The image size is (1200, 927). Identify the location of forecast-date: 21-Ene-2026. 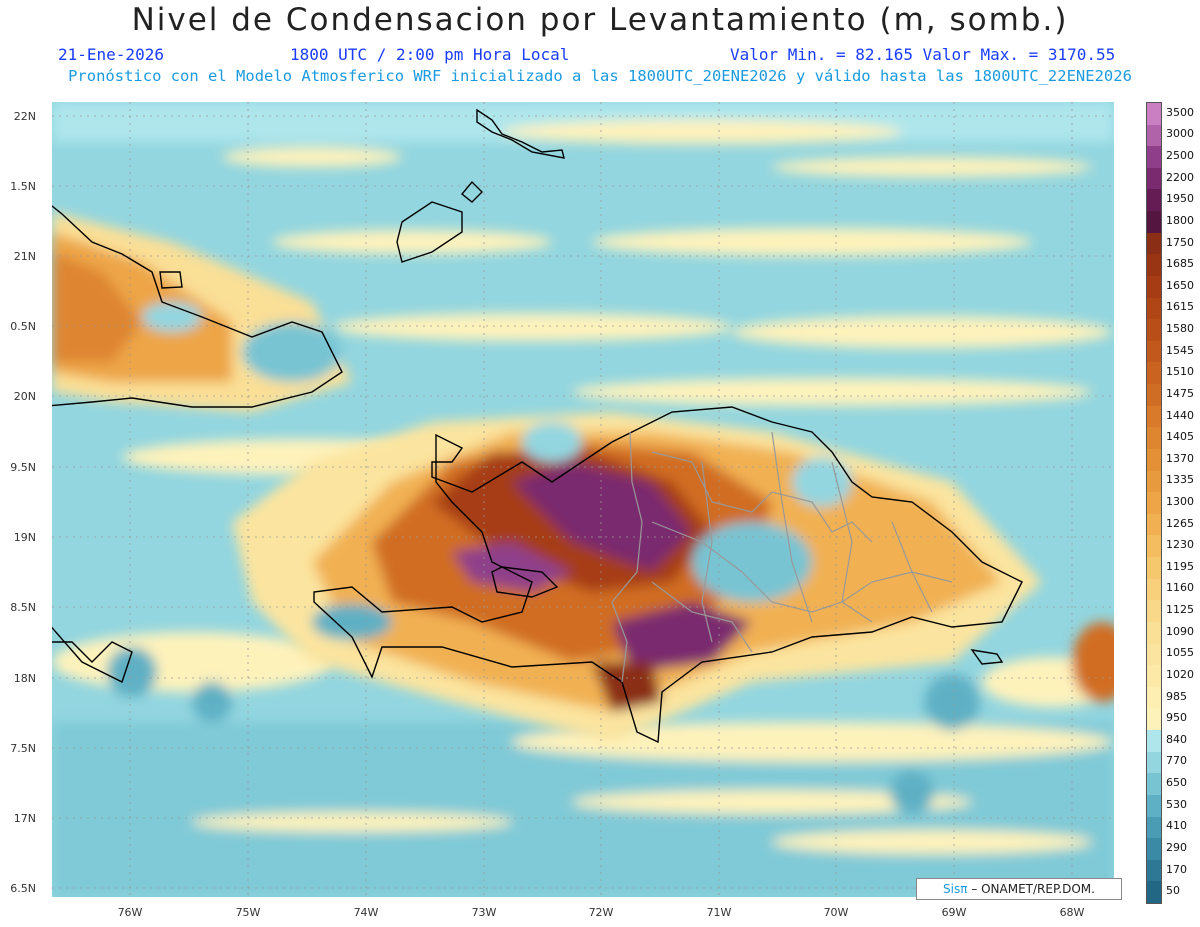
(111, 54).